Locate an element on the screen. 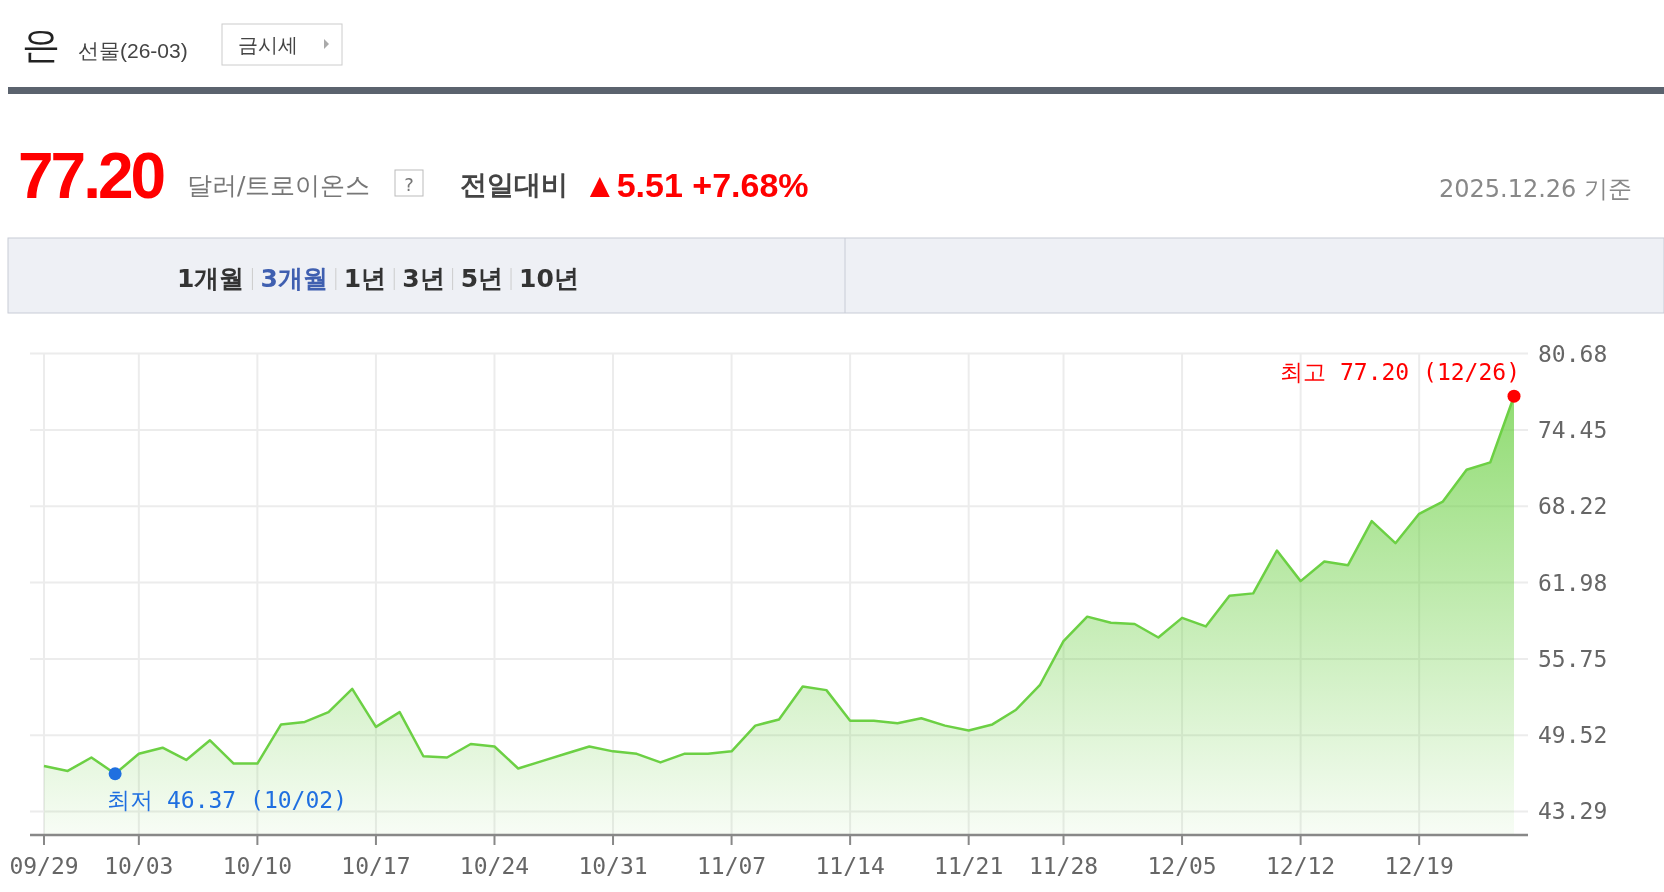 Image resolution: width=1664 pixels, height=892 pixels. y-tick-label: 49.52 is located at coordinates (1573, 735).